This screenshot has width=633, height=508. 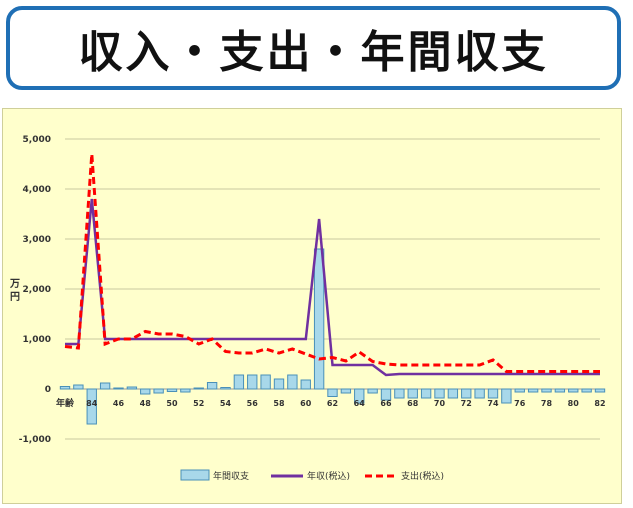 I want to click on y-tick-label: -1,000, so click(x=35, y=440).